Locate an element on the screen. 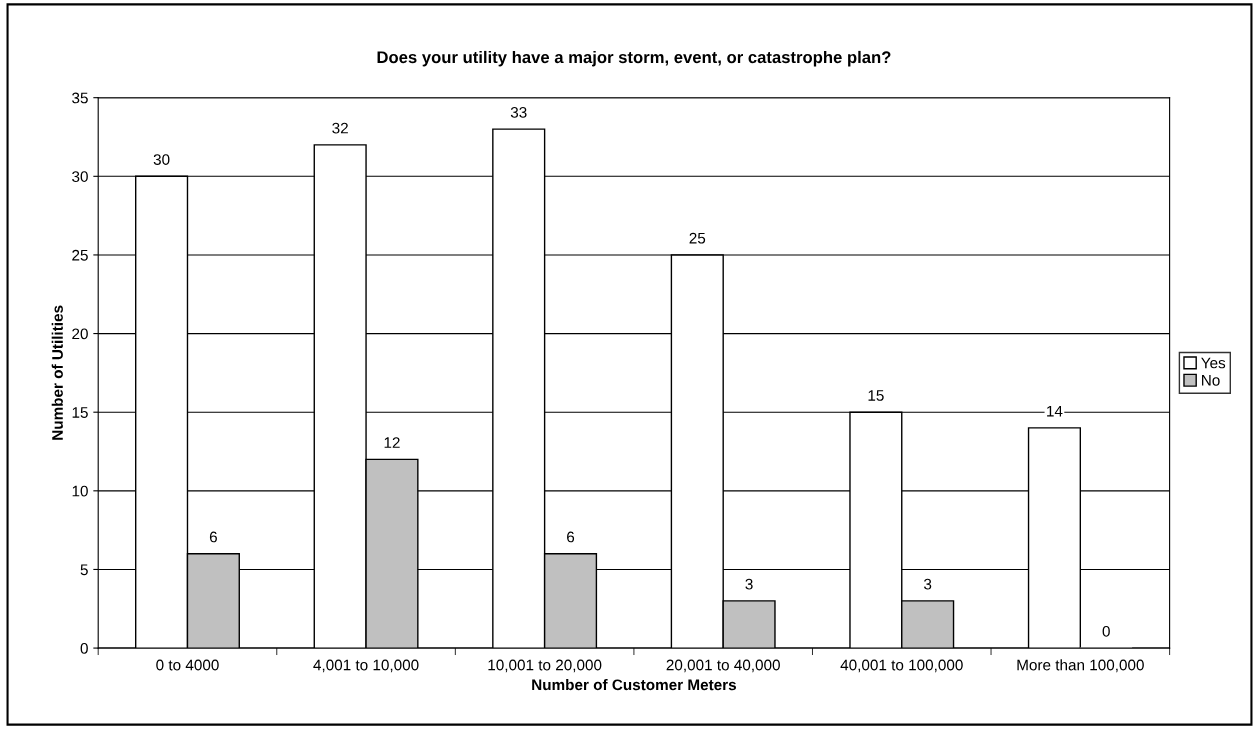  data-label: 33 is located at coordinates (518, 112).